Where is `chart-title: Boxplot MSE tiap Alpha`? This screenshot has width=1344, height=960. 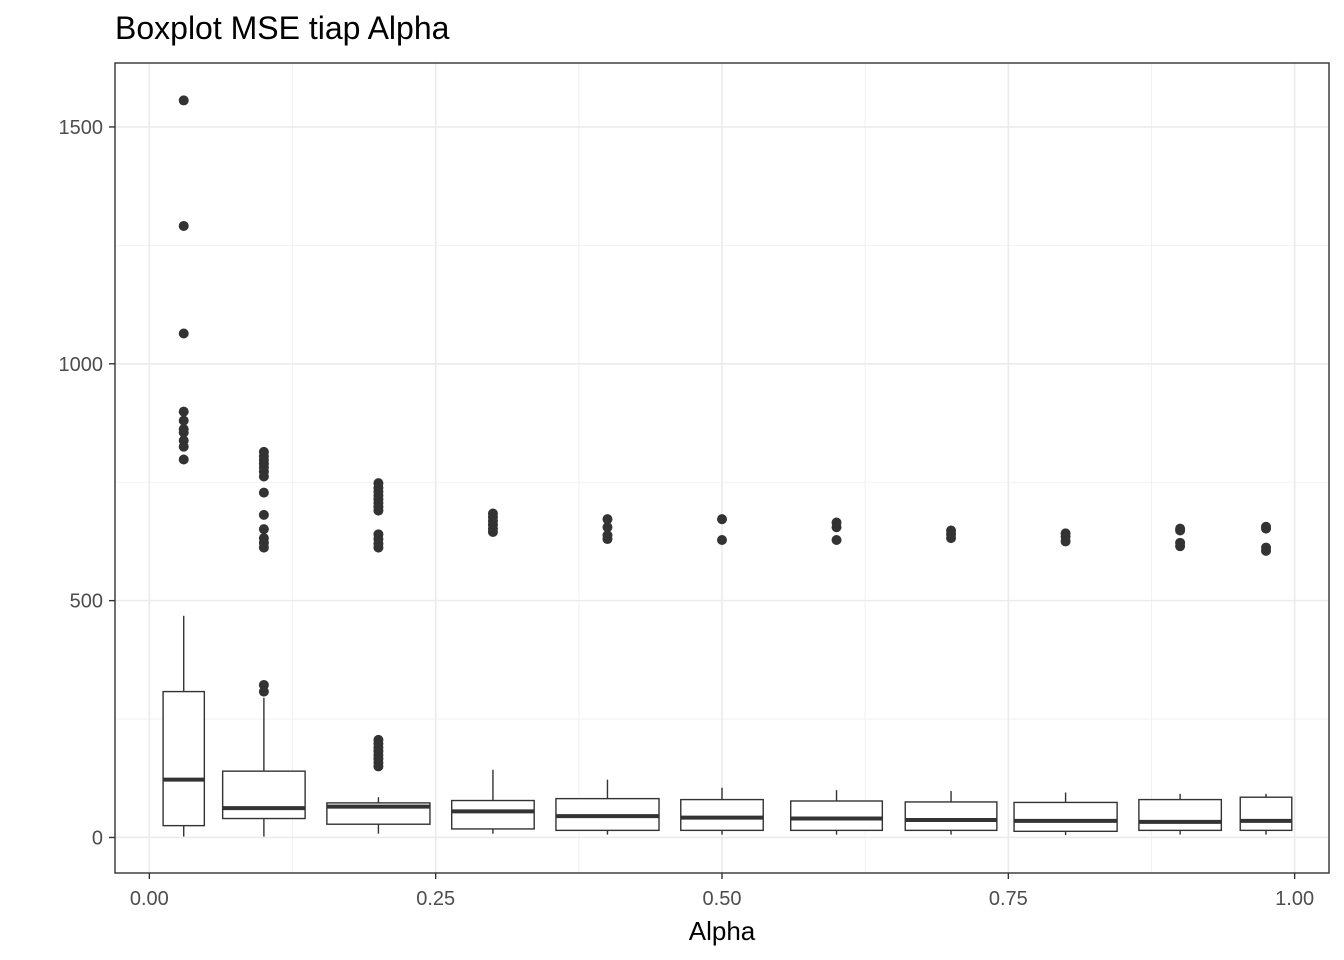
chart-title: Boxplot MSE tiap Alpha is located at coordinates (282, 28).